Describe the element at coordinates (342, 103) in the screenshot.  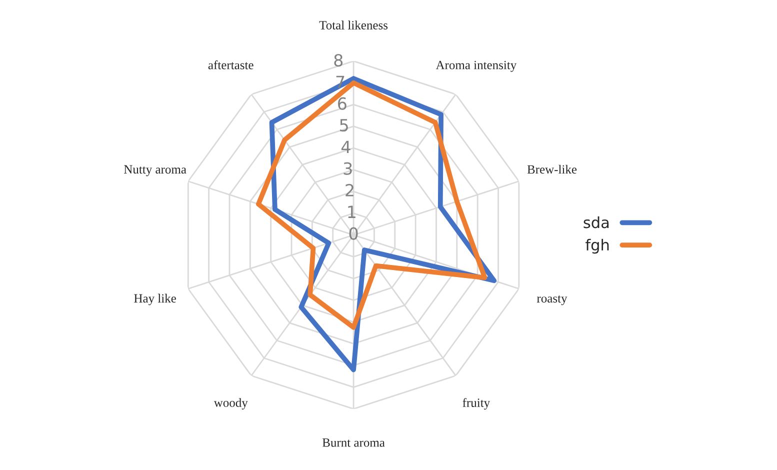
I see `y-tick-label: 6` at that location.